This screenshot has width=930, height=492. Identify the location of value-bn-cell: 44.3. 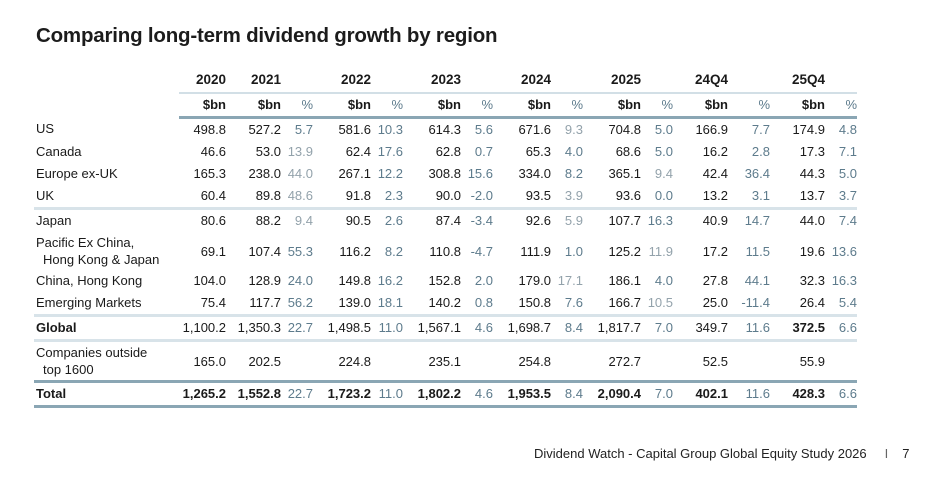
(812, 173).